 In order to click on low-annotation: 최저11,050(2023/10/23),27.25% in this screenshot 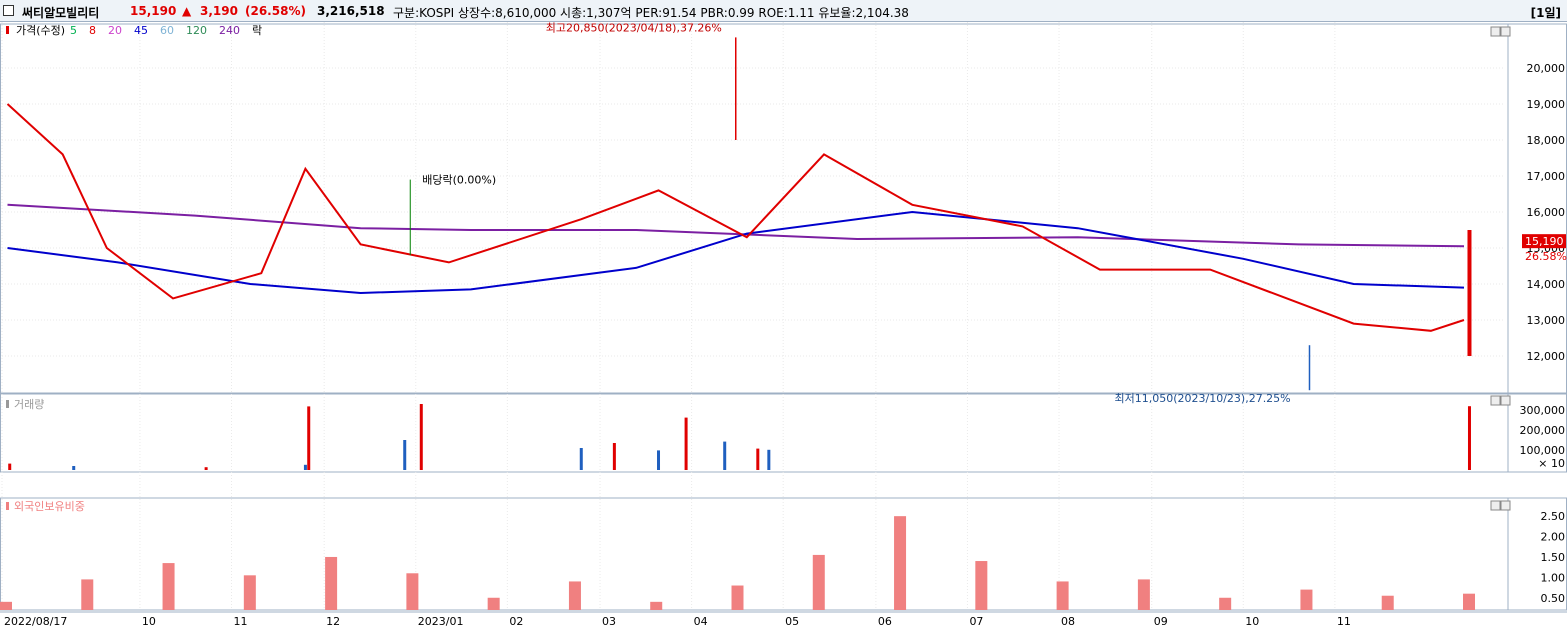, I will do `click(1202, 398)`.